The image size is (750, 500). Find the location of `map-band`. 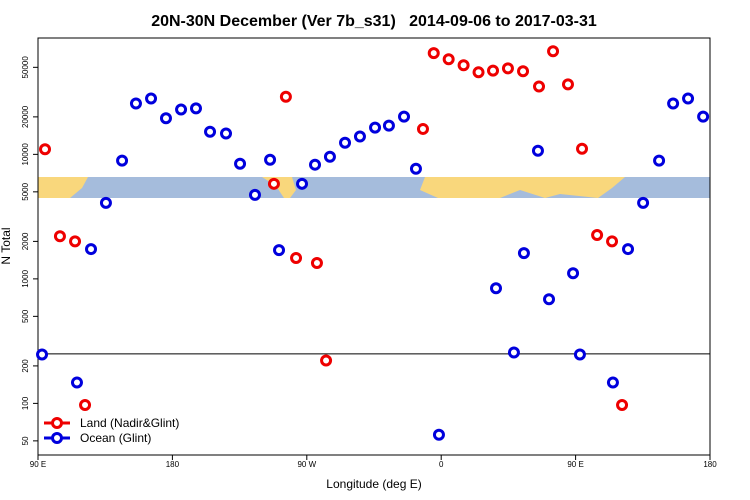

map-band is located at coordinates (374, 187).